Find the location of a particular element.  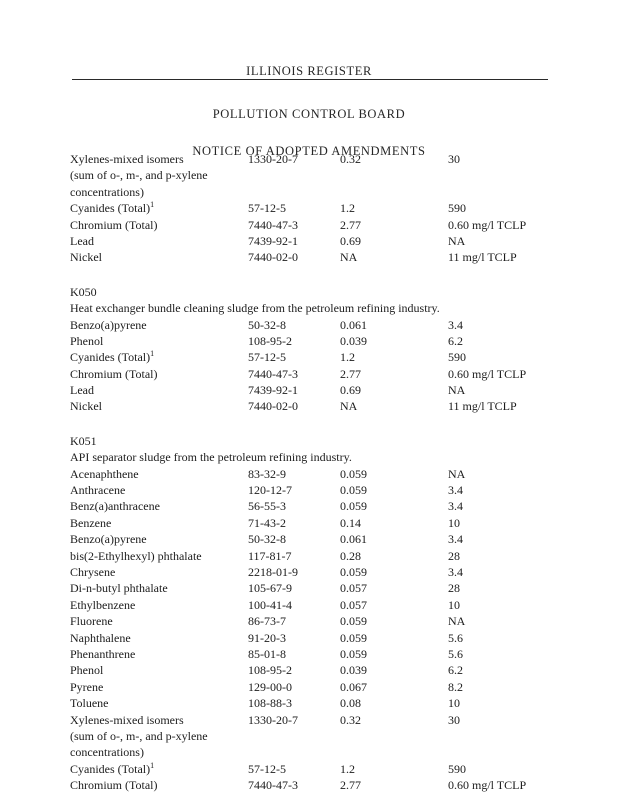

table-row: Fluorene 86-73-7 0.059 NA is located at coordinates (309, 622).